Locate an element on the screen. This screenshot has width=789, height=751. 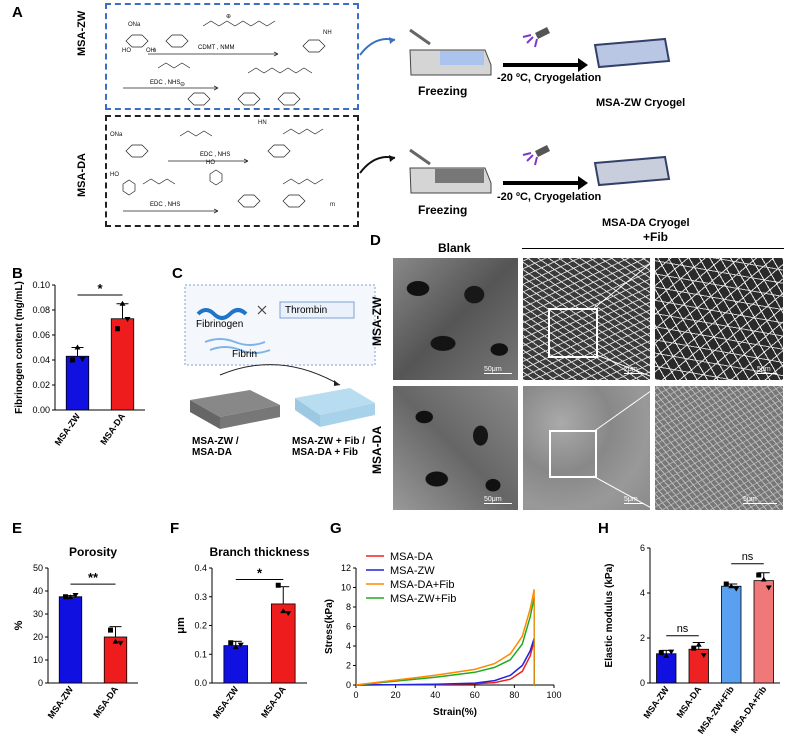
svg-text: m is located at coordinates (332, 205).